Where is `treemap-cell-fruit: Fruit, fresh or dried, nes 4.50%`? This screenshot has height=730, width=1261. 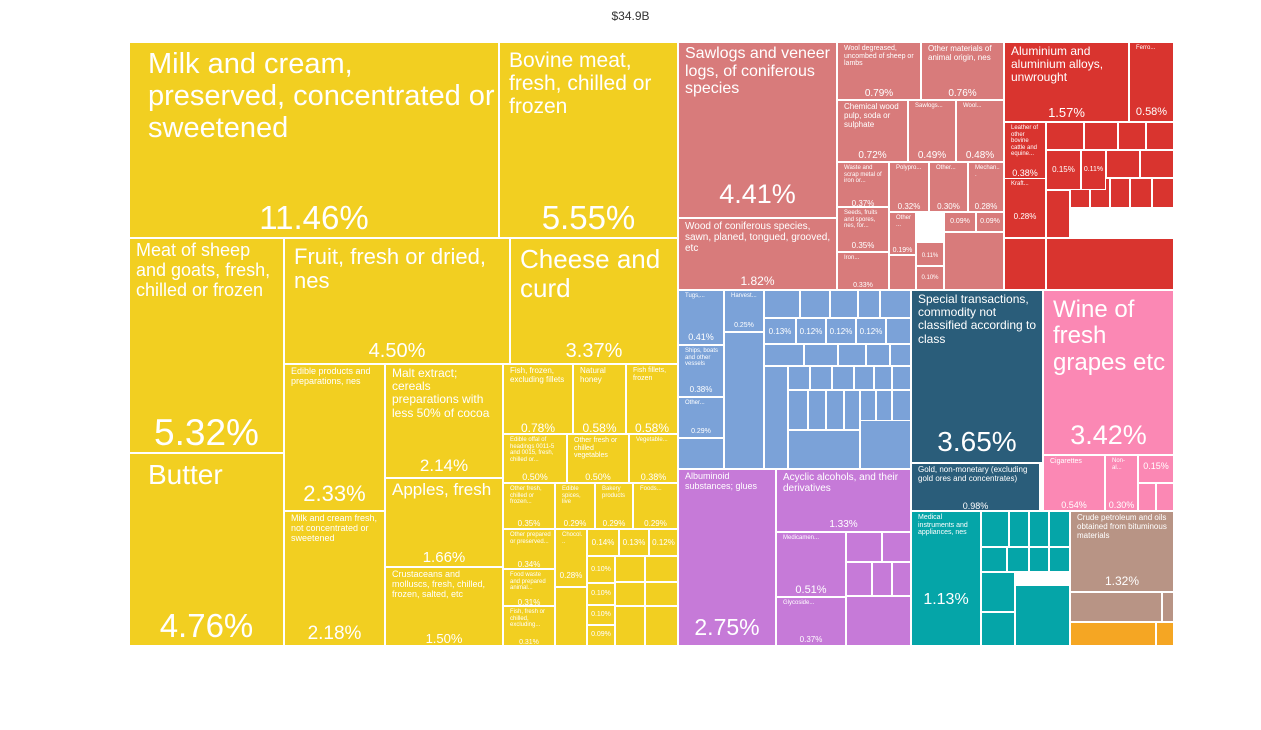
treemap-cell-fruit: Fruit, fresh or dried, nes 4.50% is located at coordinates (397, 301).